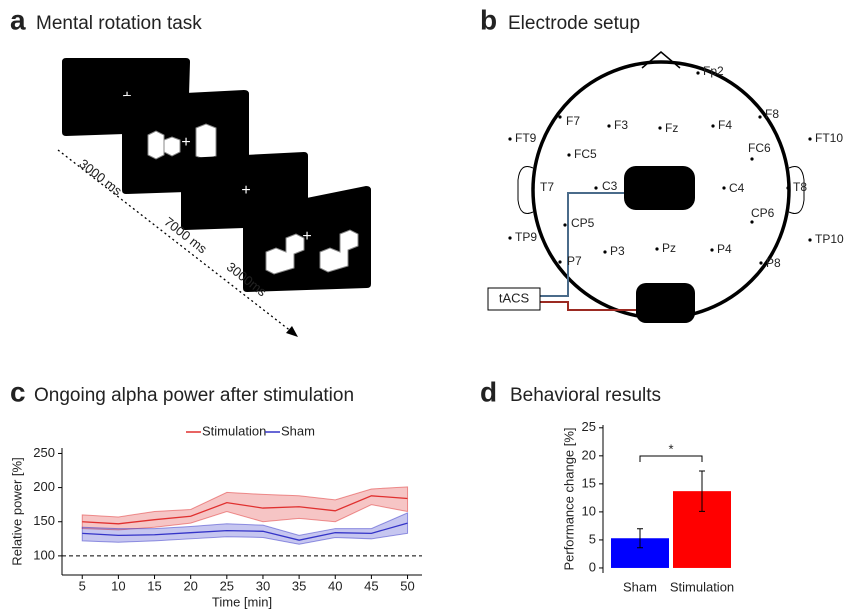 The image size is (845, 611). Describe the element at coordinates (585, 154) in the screenshot. I see `electrode-label: FC5` at that location.